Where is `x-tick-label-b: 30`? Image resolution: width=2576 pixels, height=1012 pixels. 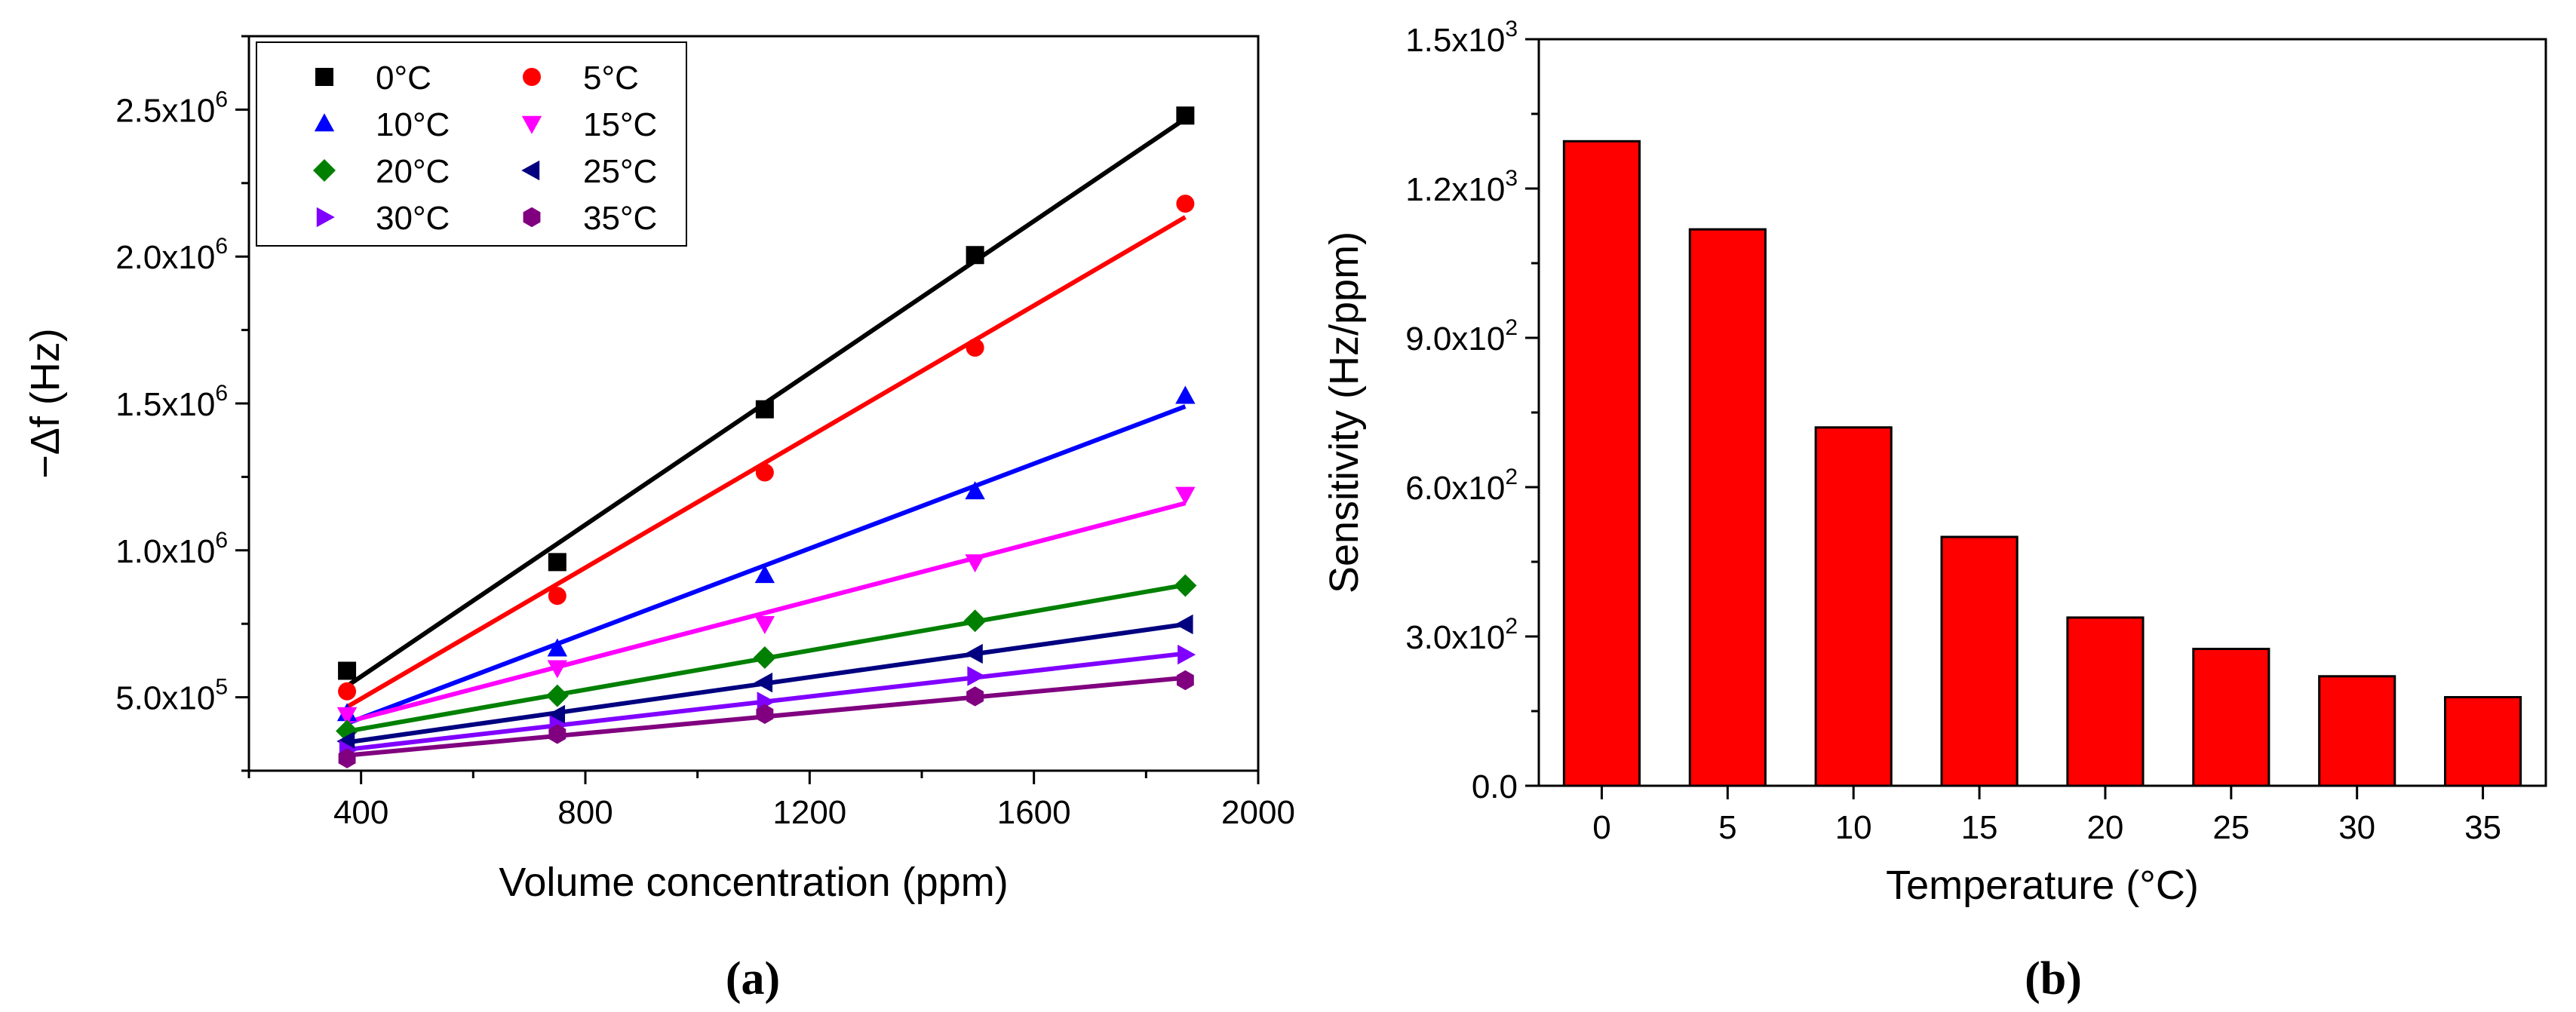
x-tick-label-b: 30 is located at coordinates (2356, 827).